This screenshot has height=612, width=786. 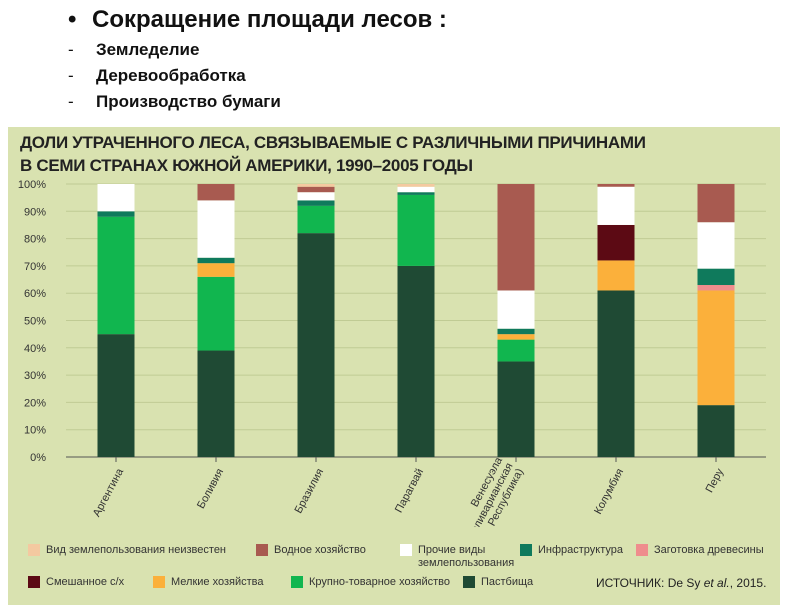 I want to click on x-tick-label: Аргентина, so click(x=109, y=492).